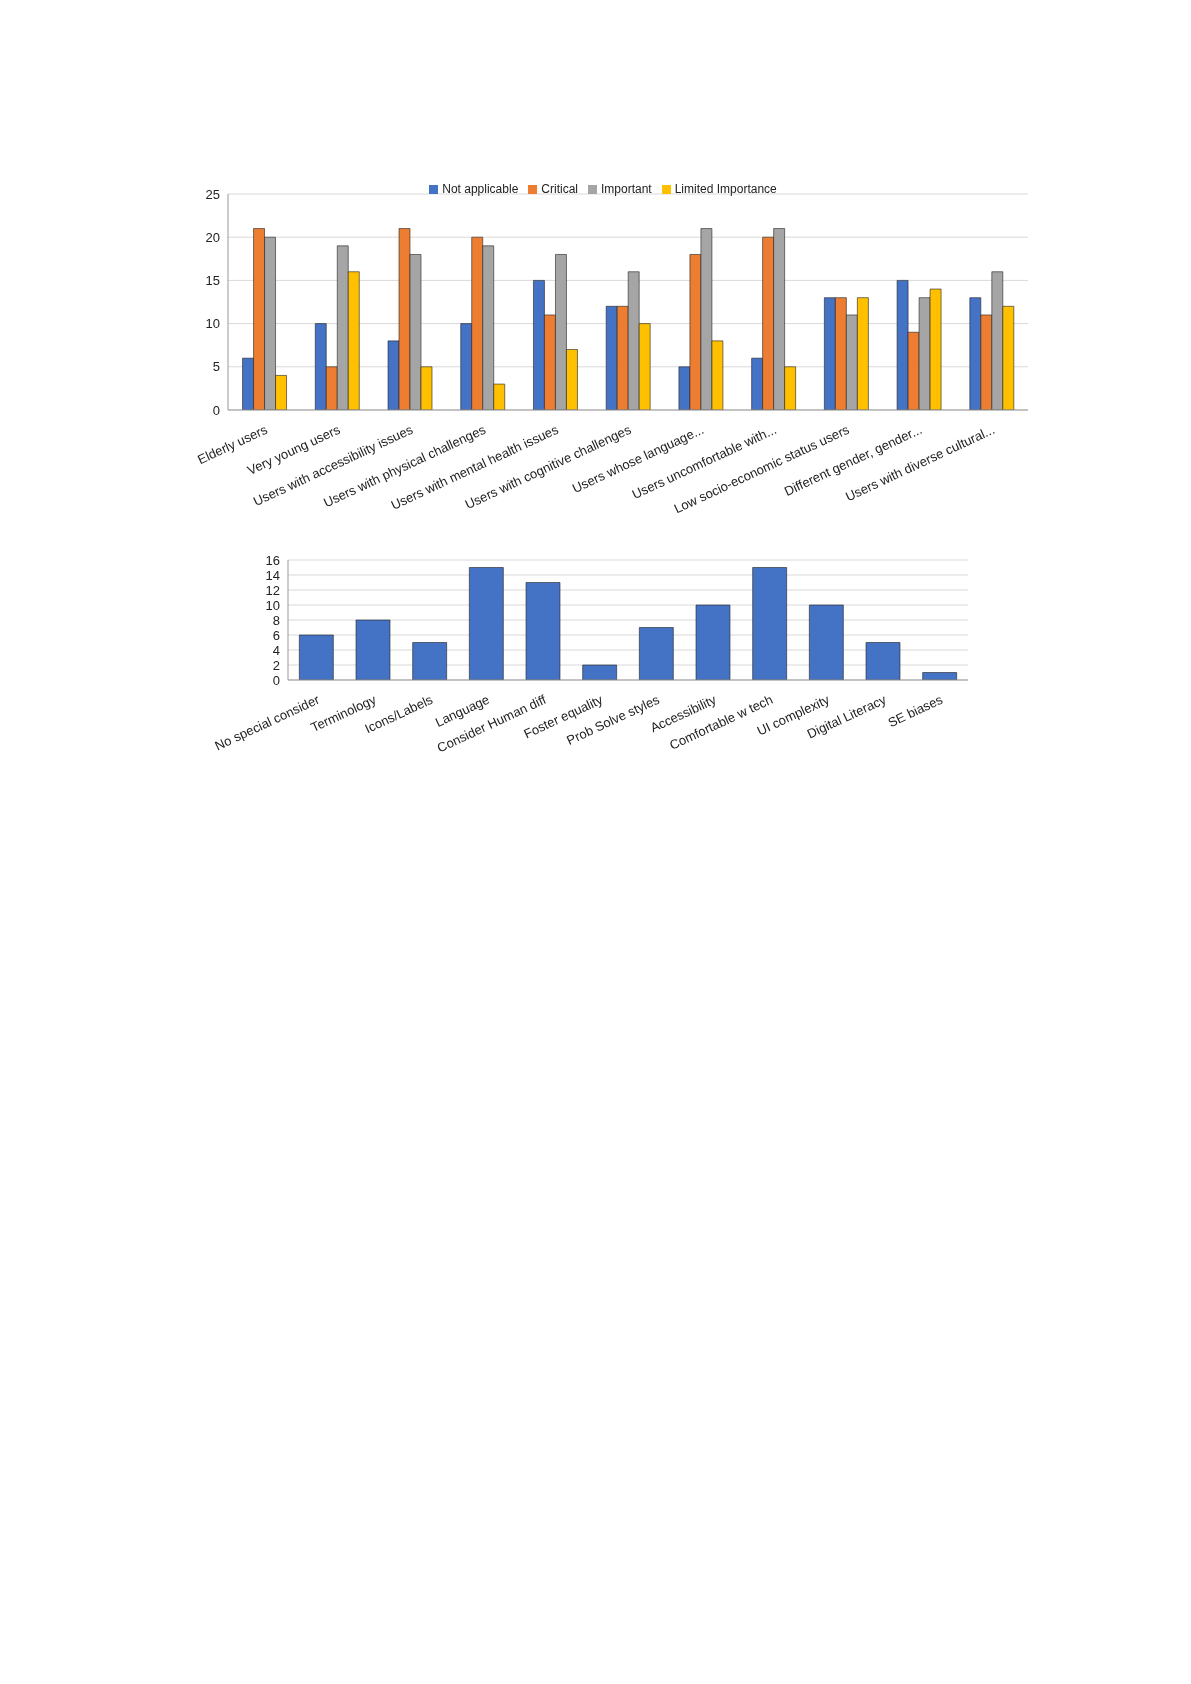  I want to click on legend-label: Not applicable, so click(480, 189).